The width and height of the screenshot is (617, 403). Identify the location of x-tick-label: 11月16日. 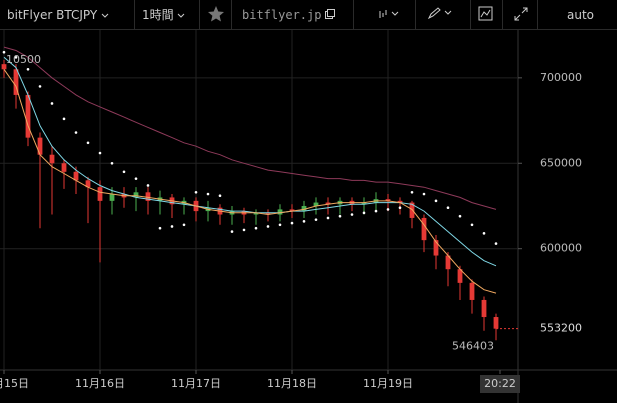
(100, 383).